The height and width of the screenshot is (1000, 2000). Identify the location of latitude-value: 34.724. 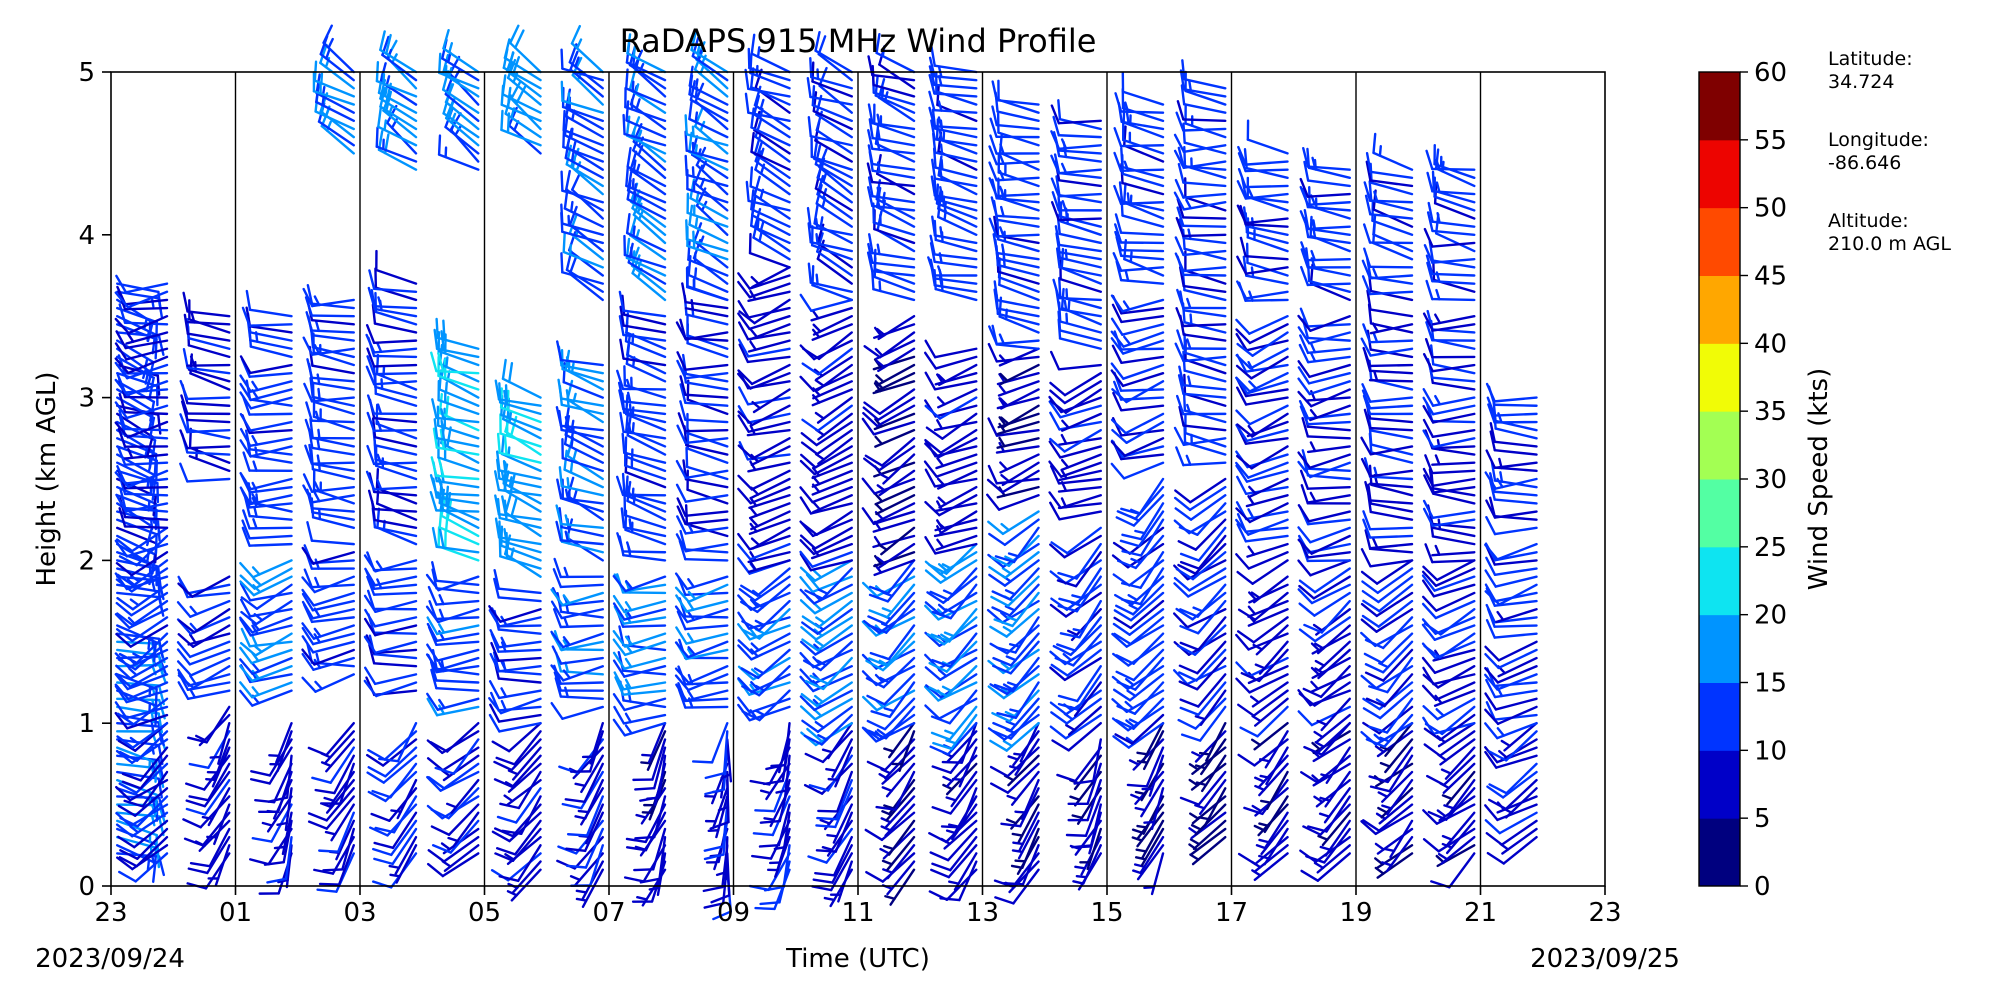
(1861, 82).